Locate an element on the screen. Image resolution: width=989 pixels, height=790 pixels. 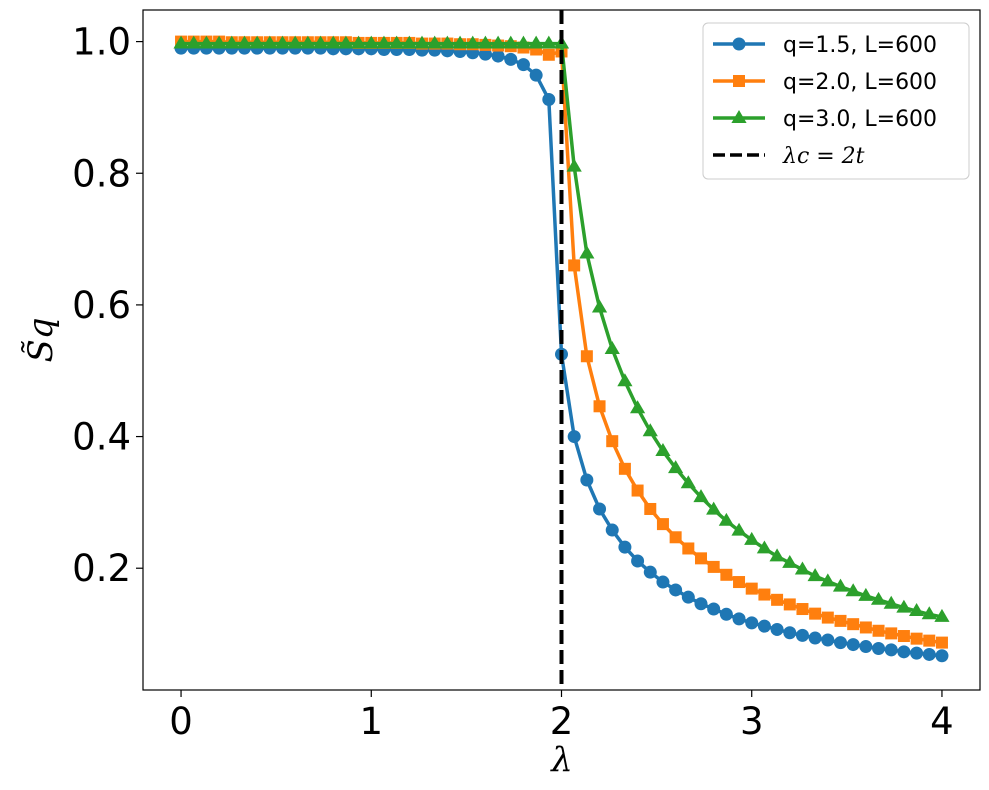
x-tick-label: 0 is located at coordinates (181, 721).